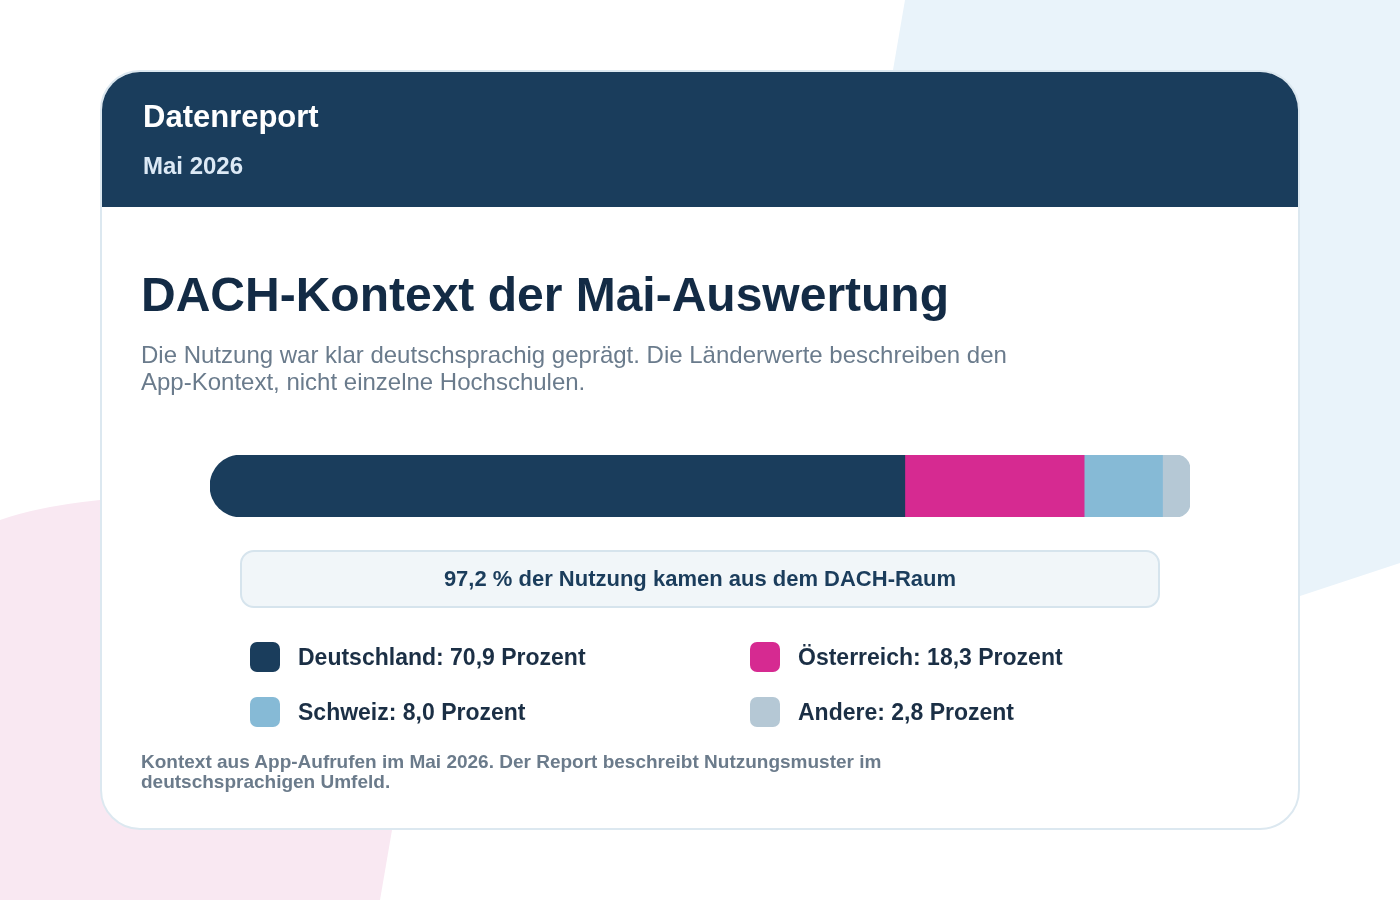  What do you see at coordinates (700, 578) in the screenshot?
I see `text: 97,2 % der Nutzung kamen aus dem DACH-Raum` at bounding box center [700, 578].